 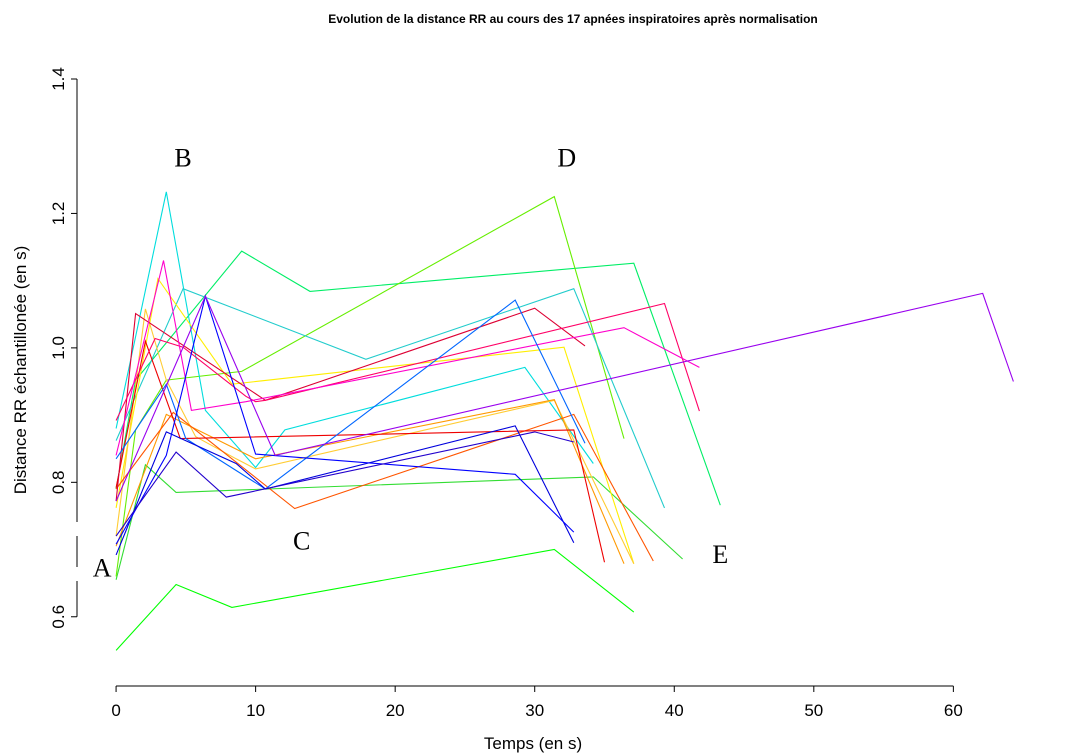 I want to click on y-axis: 0.6 0.8 1.0 1.2 1.4, so click(x=63, y=348).